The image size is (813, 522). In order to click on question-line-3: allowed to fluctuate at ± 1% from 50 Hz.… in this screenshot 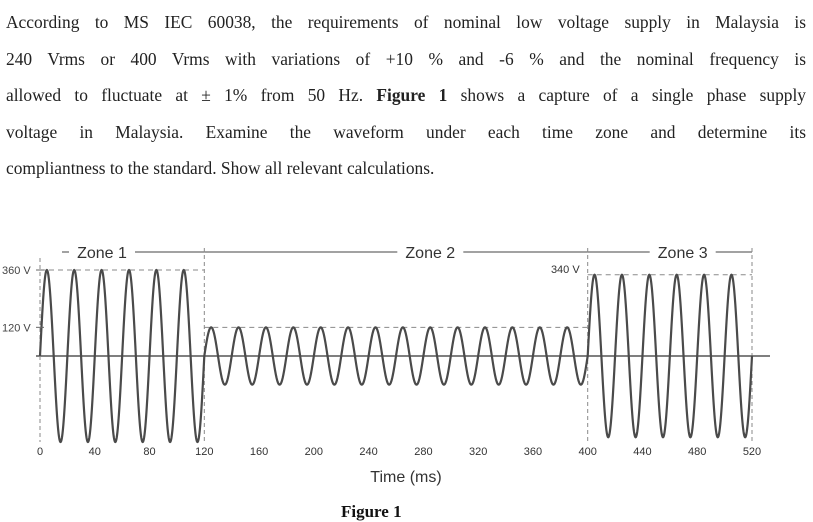, I will do `click(406, 95)`.